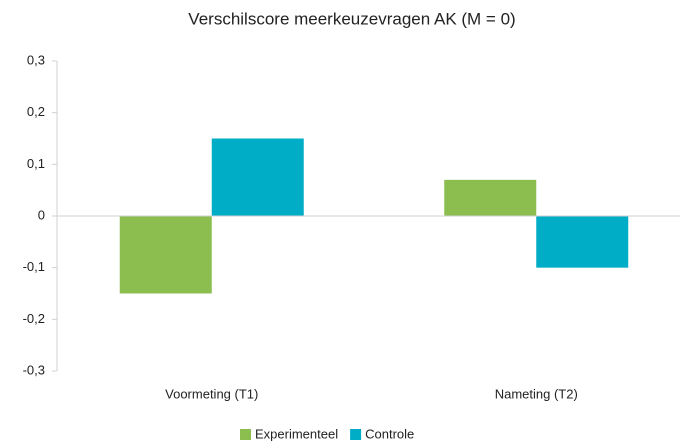 The width and height of the screenshot is (689, 443). What do you see at coordinates (536, 393) in the screenshot?
I see `x-tick-label: Nameting (T2)` at bounding box center [536, 393].